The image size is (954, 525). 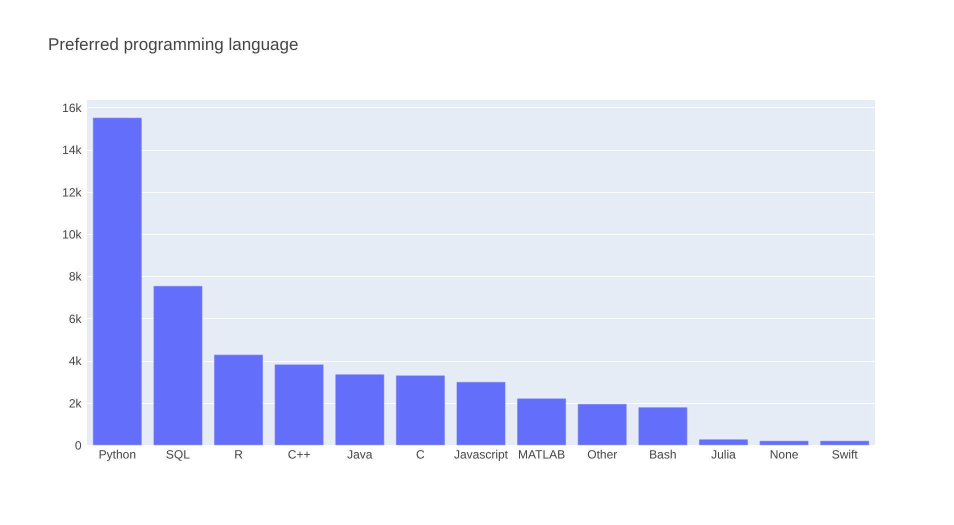 What do you see at coordinates (75, 319) in the screenshot?
I see `y-tick-label: 6k` at bounding box center [75, 319].